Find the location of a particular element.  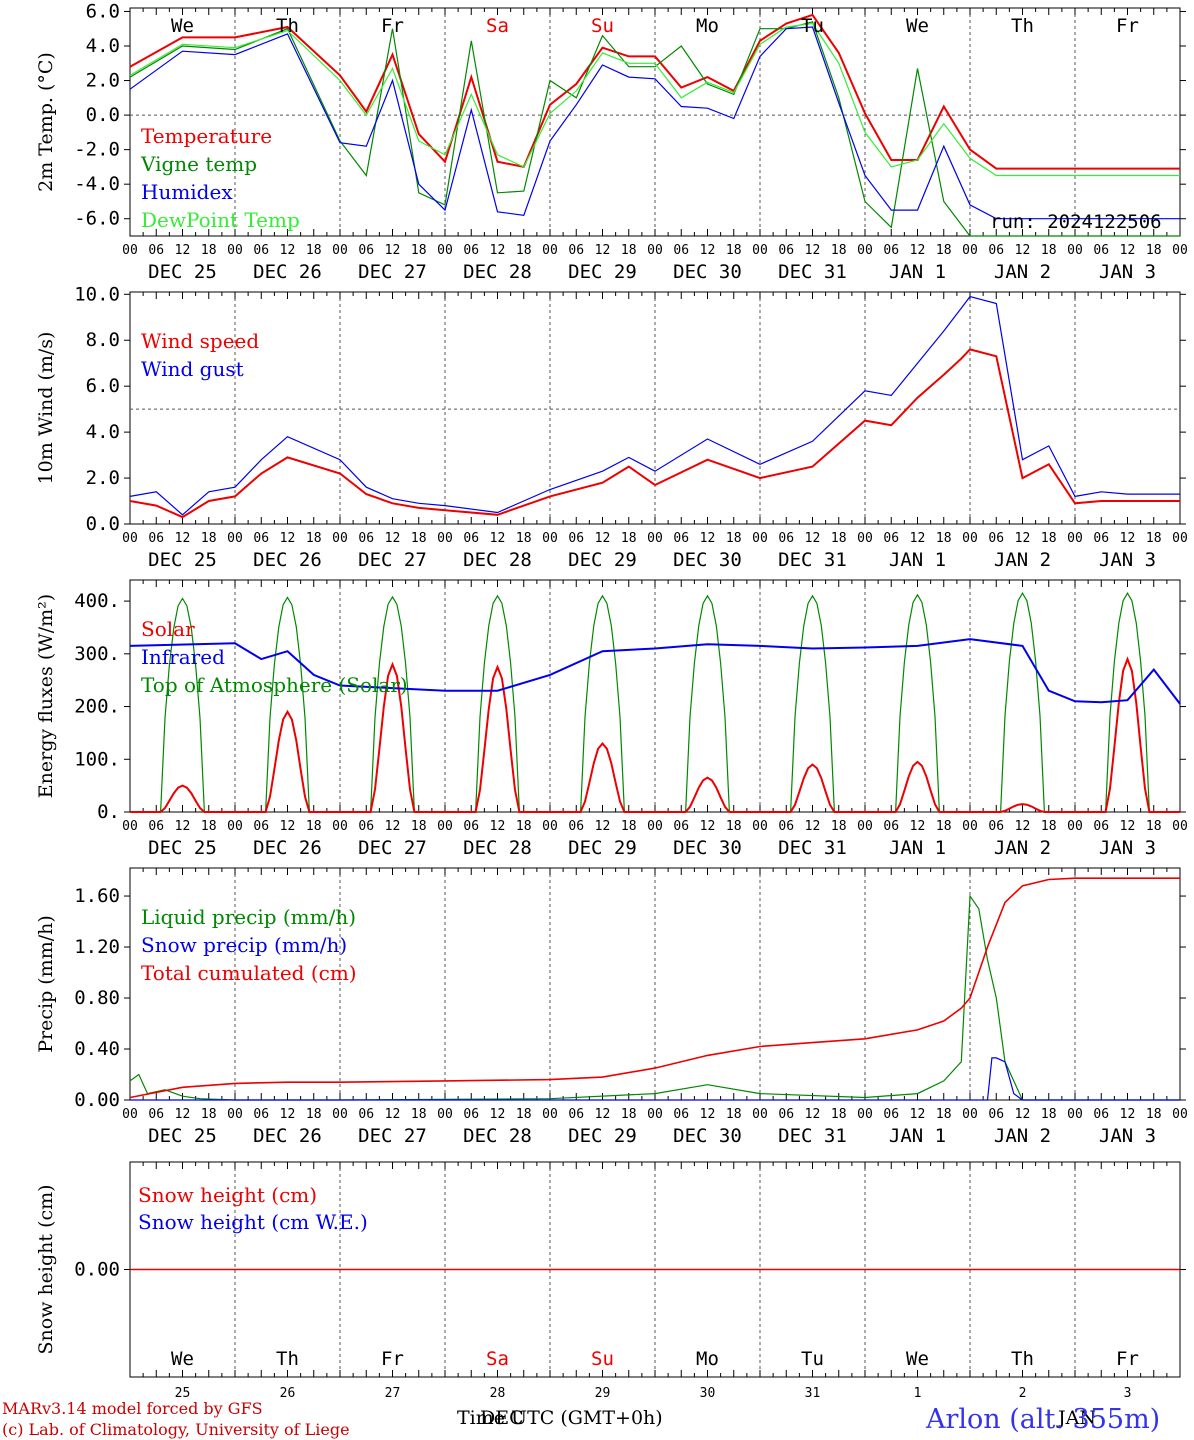

legend-entry: Snow height (cm W.E.) is located at coordinates (253, 1222).